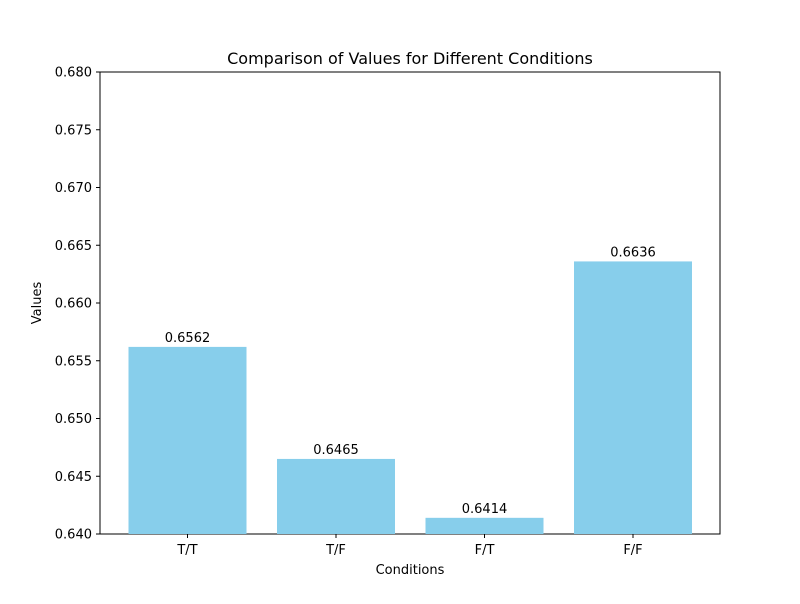 This screenshot has width=800, height=604. What do you see at coordinates (73, 535) in the screenshot?
I see `y-tick-label: 0.640` at bounding box center [73, 535].